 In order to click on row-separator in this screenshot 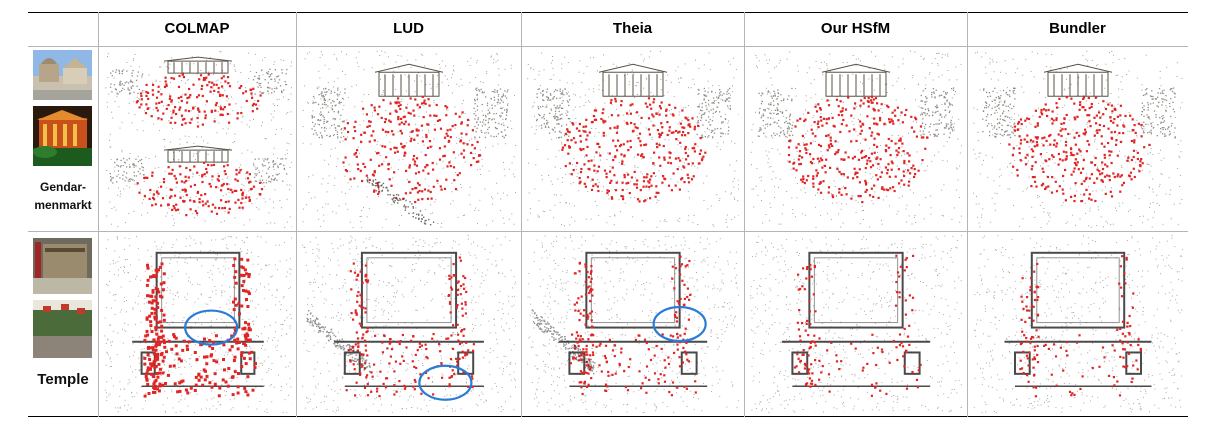, I will do `click(608, 231)`.